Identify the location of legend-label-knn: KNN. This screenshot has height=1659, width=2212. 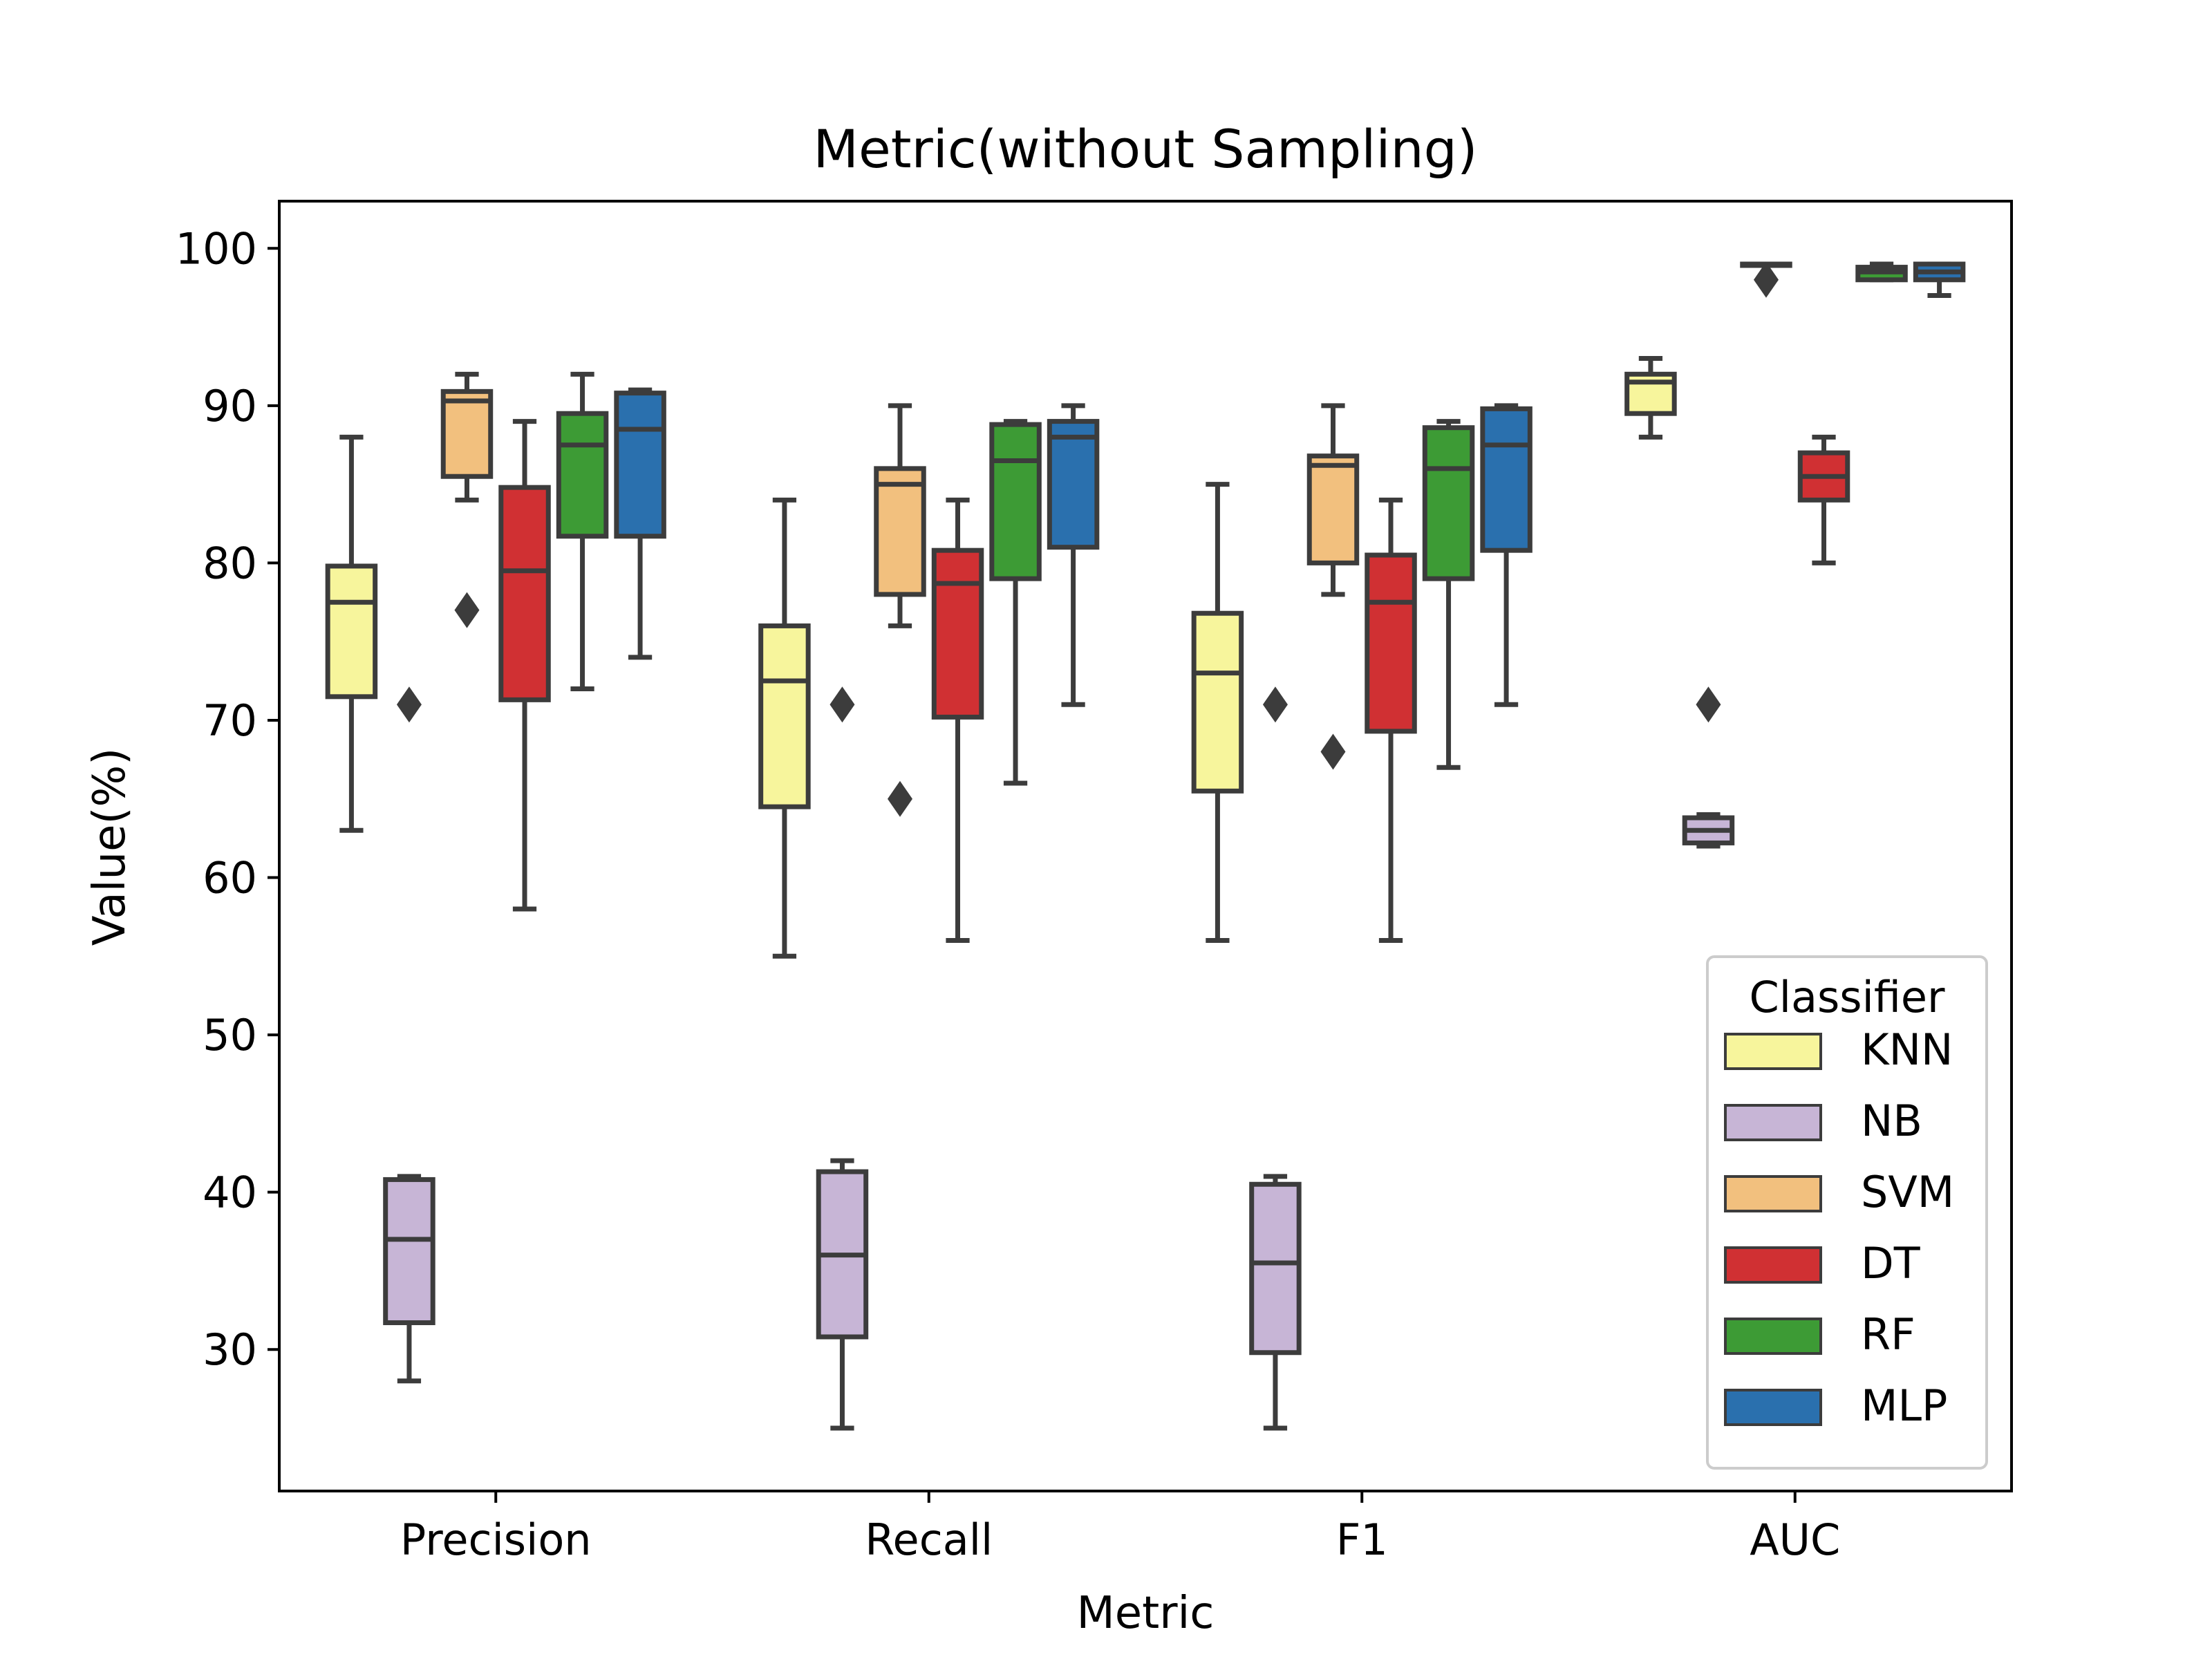
(1907, 1049).